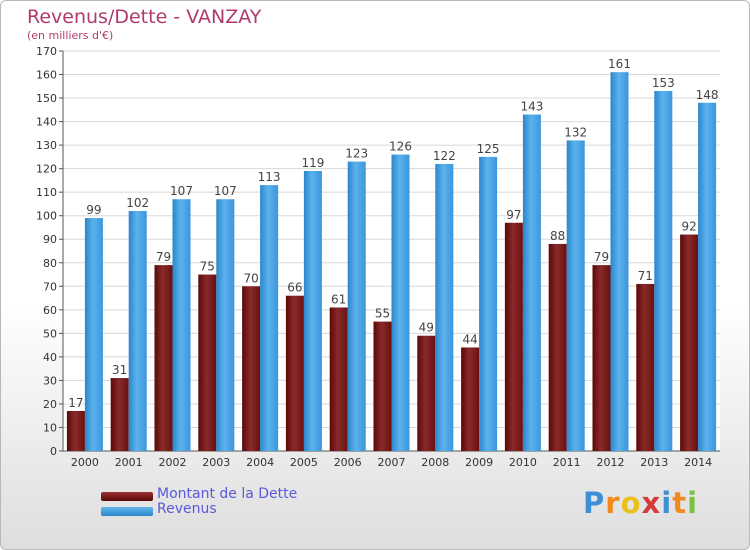 The width and height of the screenshot is (750, 550). Describe the element at coordinates (50, 286) in the screenshot. I see `y-tick-label: 70` at that location.